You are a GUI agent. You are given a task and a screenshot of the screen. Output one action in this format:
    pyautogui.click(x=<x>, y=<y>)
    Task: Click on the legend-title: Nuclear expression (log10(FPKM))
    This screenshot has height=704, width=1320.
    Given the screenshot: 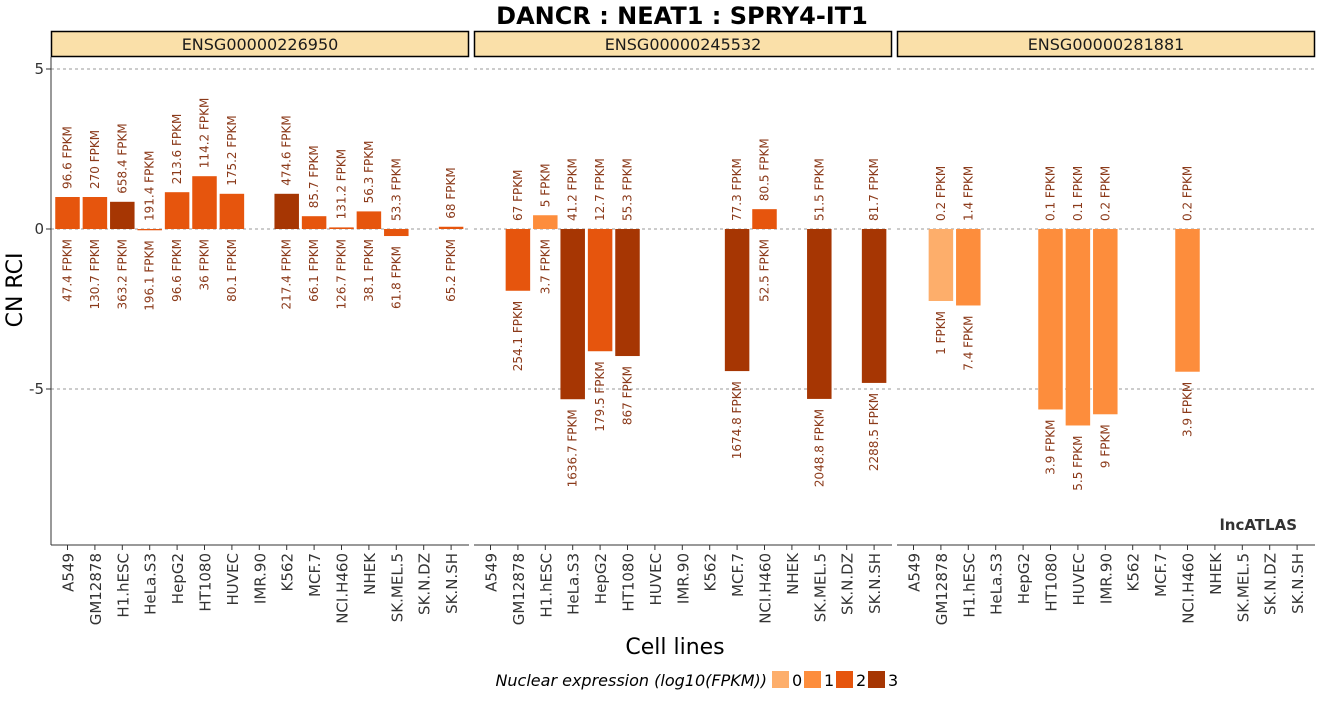 What is the action you would take?
    pyautogui.click(x=631, y=680)
    